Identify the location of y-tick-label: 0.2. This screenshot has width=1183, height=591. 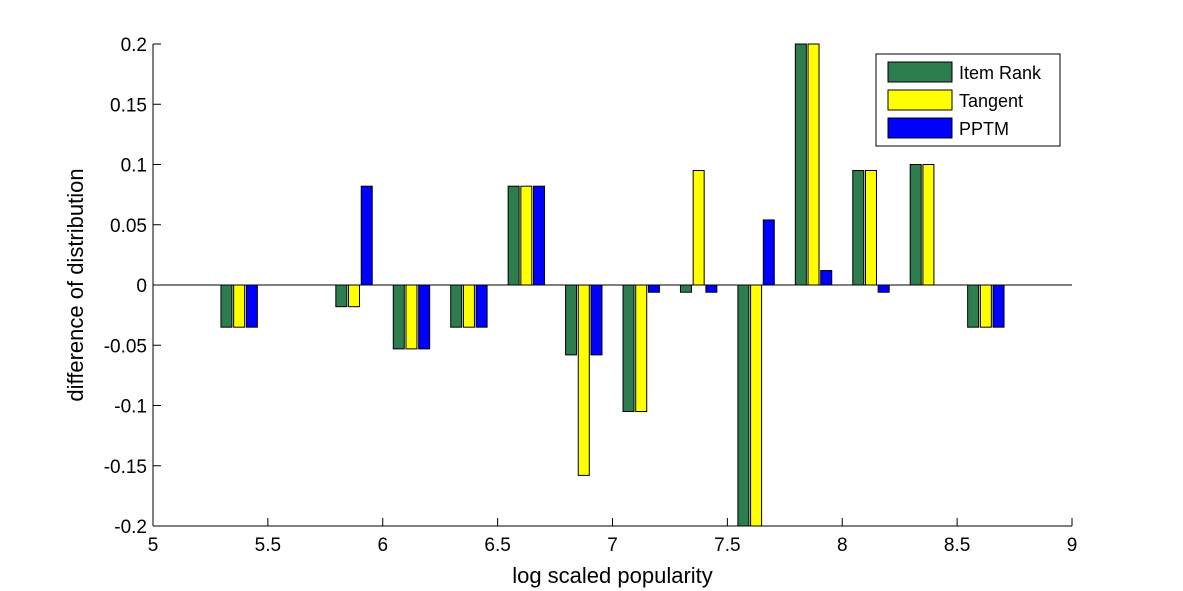
(134, 45).